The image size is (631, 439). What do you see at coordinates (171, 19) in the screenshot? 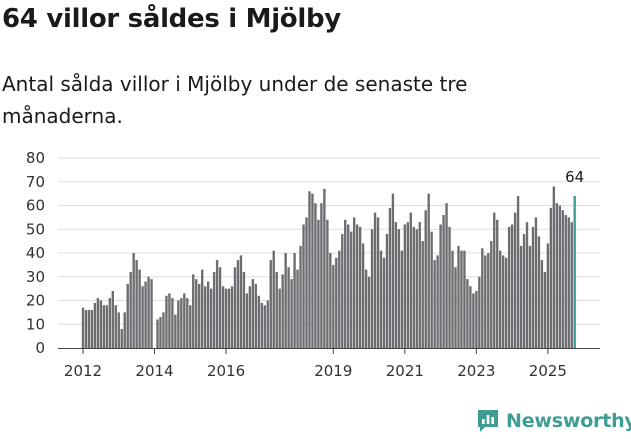
I see `chart-title: 64 villor såldes i Mjölby` at bounding box center [171, 19].